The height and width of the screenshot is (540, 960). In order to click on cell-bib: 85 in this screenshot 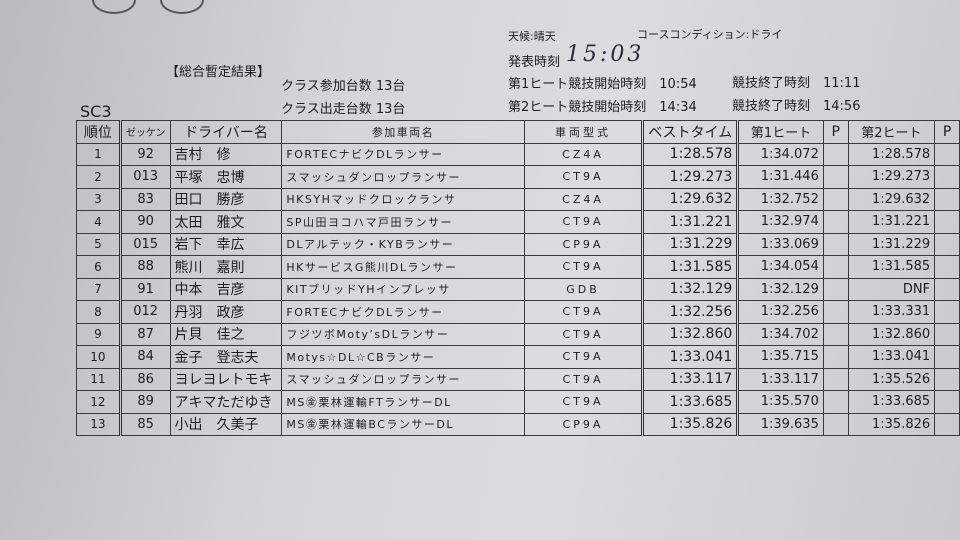, I will do `click(145, 424)`.